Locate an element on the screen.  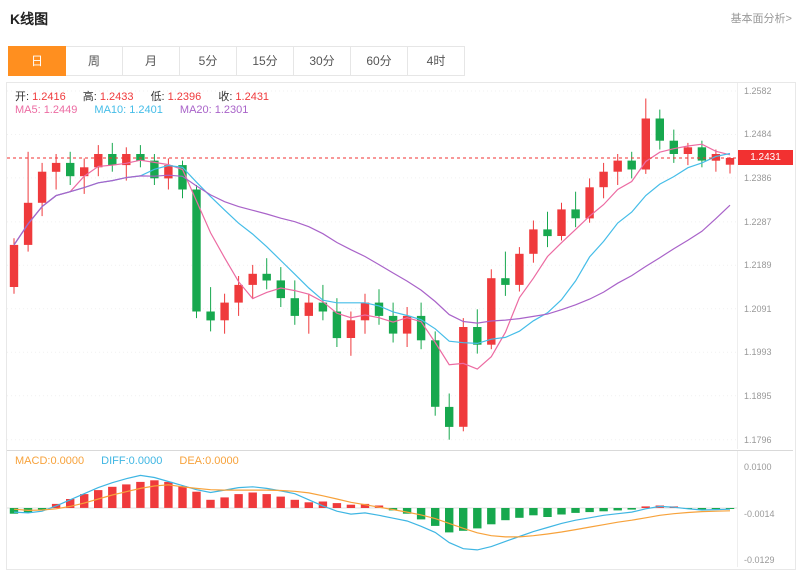
open-pair: 开: 1.2416 is located at coordinates (40, 97).